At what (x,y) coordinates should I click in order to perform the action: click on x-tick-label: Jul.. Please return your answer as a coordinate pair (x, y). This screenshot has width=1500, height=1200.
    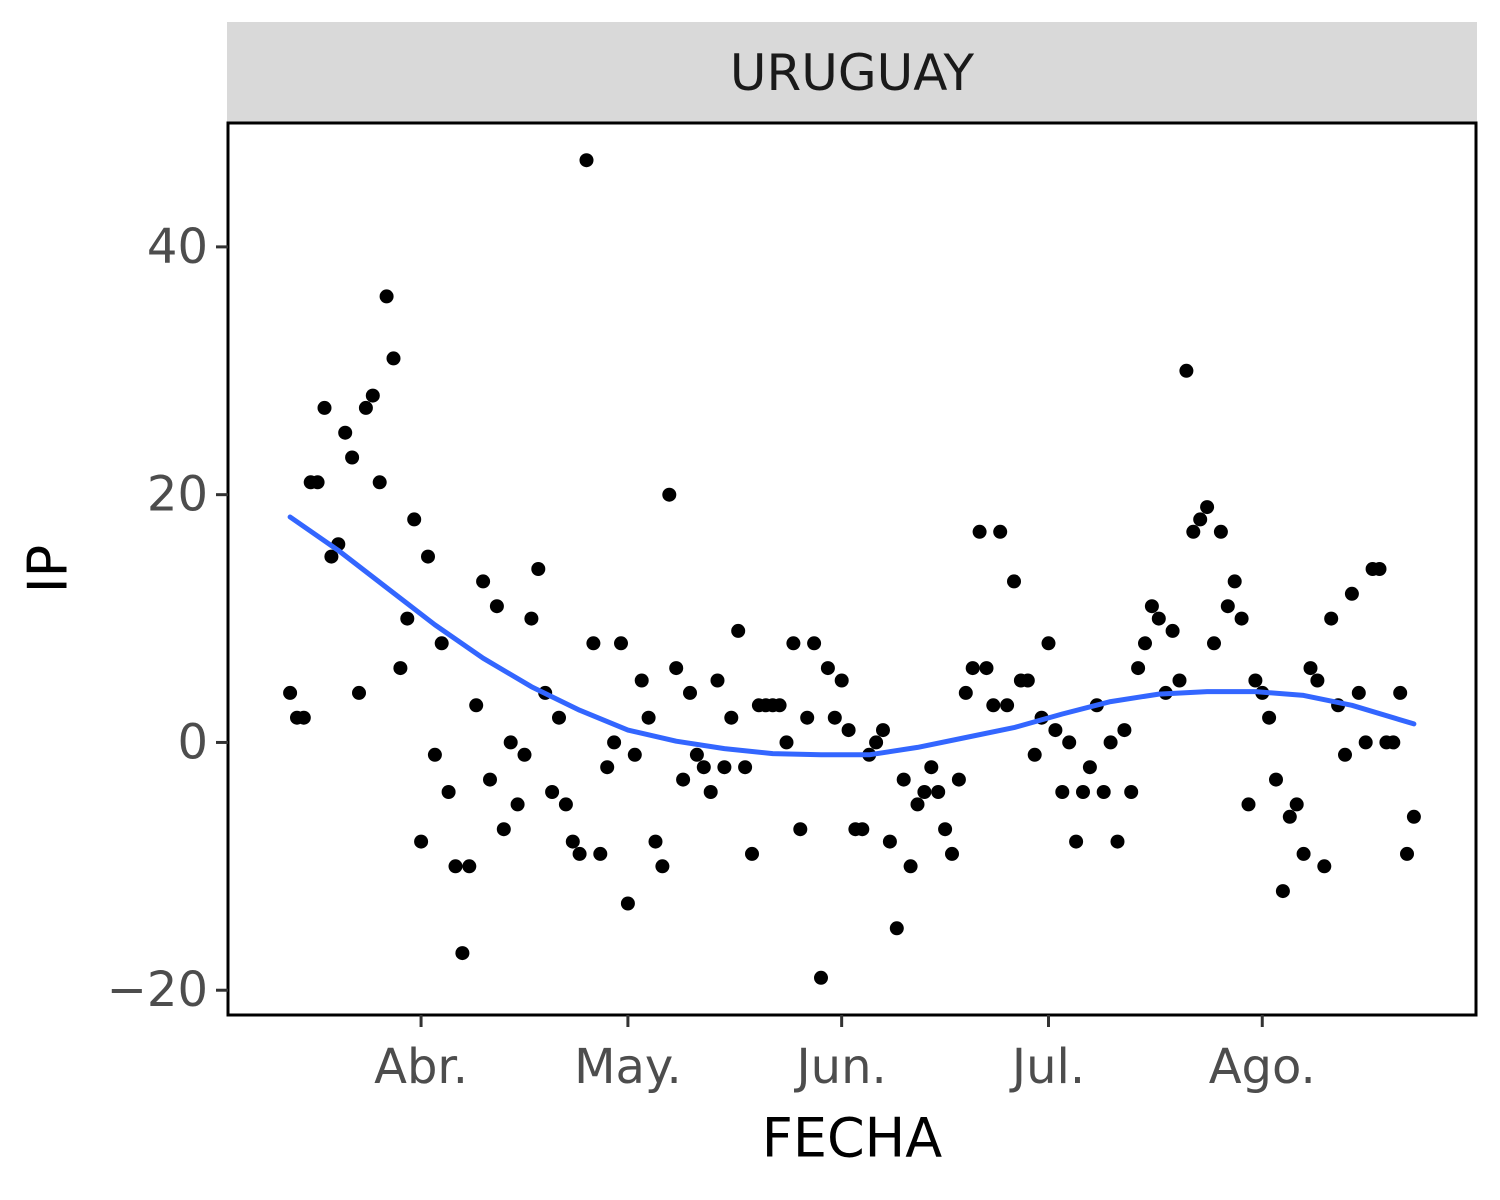
    Looking at the image, I should click on (1047, 1067).